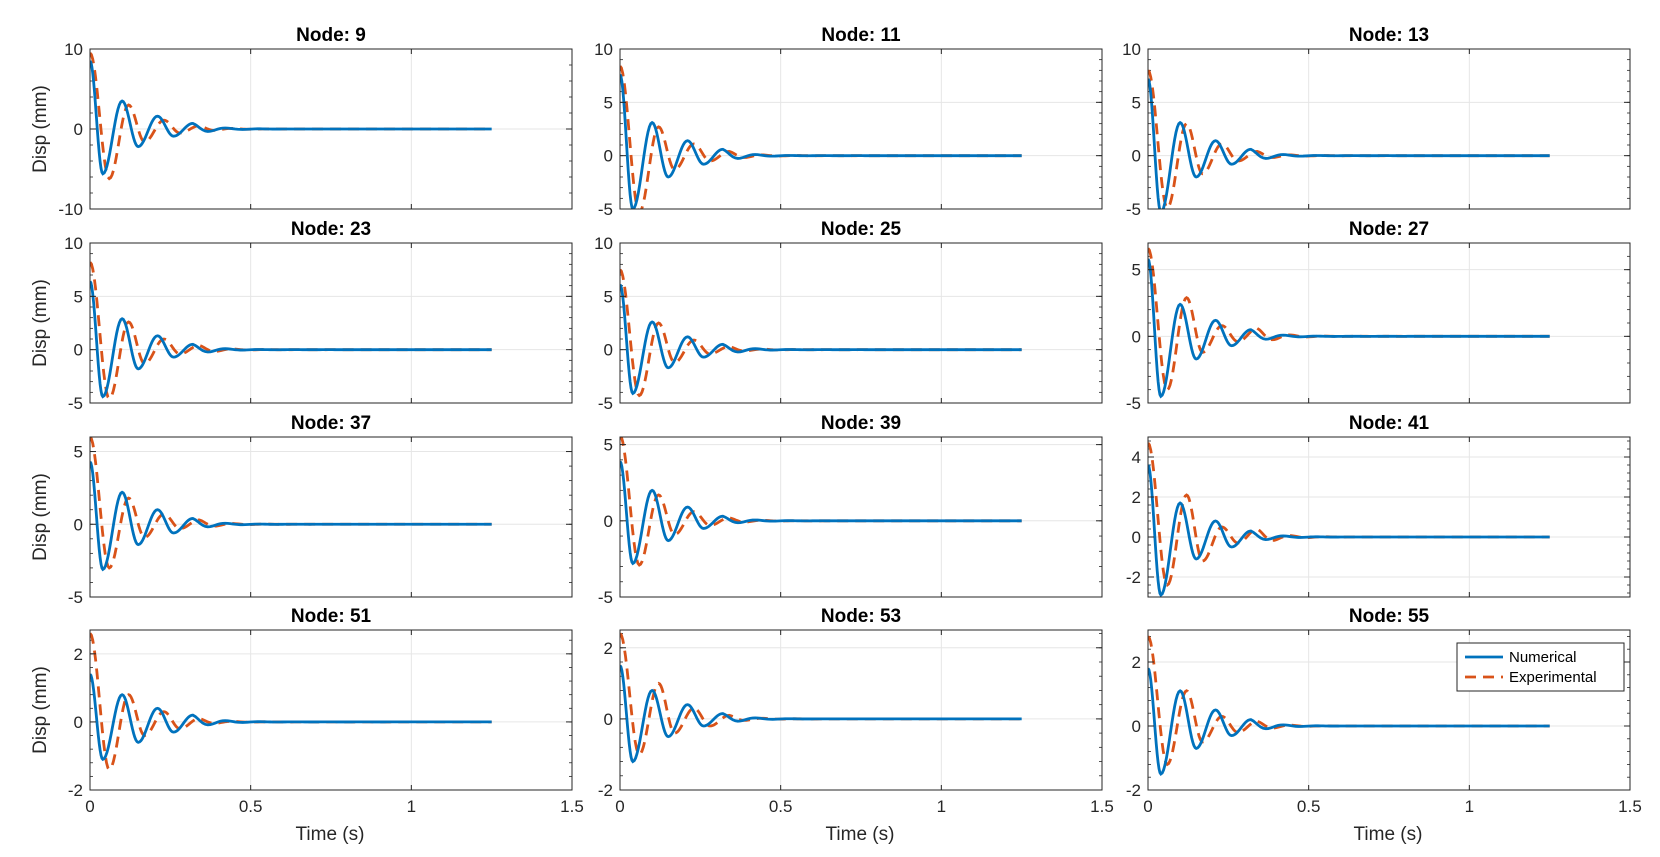 Image resolution: width=1660 pixels, height=857 pixels. Describe the element at coordinates (331, 35) in the screenshot. I see `subplot-title: Node: 9` at that location.